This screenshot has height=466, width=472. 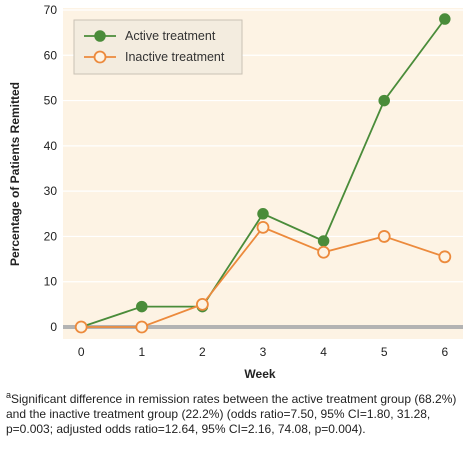 What do you see at coordinates (53, 327) in the screenshot?
I see `y-tick-label-0: 0` at bounding box center [53, 327].